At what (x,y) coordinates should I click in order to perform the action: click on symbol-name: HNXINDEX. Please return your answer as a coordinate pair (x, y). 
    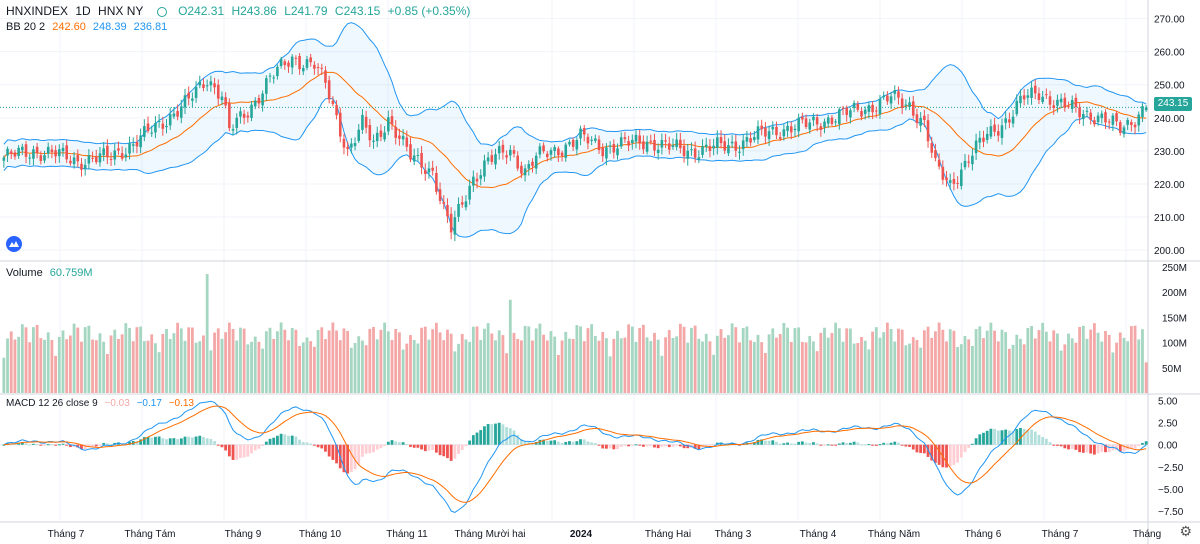
    Looking at the image, I should click on (37, 11).